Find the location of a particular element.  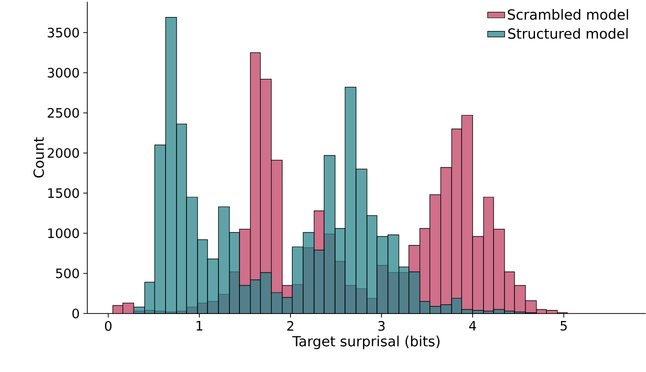

x-tick-label: 2 is located at coordinates (290, 326).